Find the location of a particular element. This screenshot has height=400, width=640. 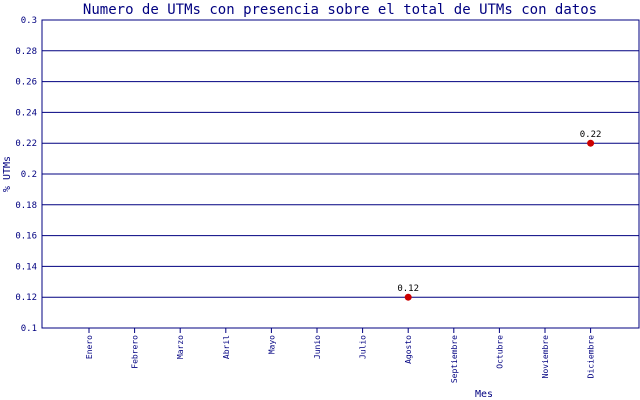

x-tick-label: Octubre is located at coordinates (499, 352).